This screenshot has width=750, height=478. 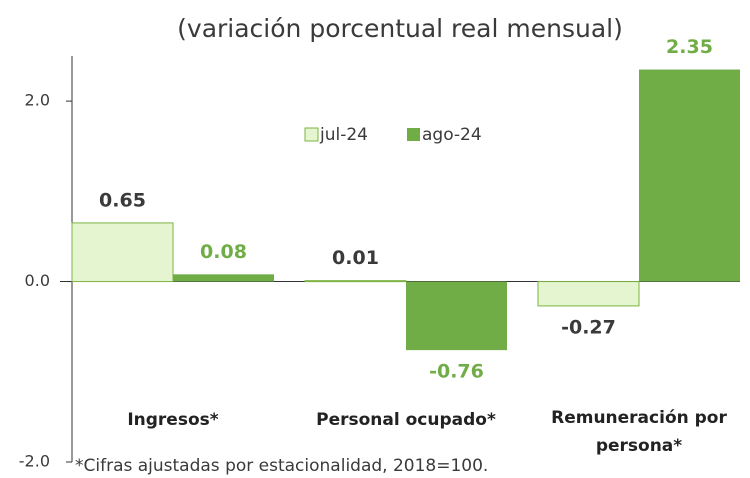 What do you see at coordinates (34, 461) in the screenshot?
I see `y-tick-label: -2.0` at bounding box center [34, 461].